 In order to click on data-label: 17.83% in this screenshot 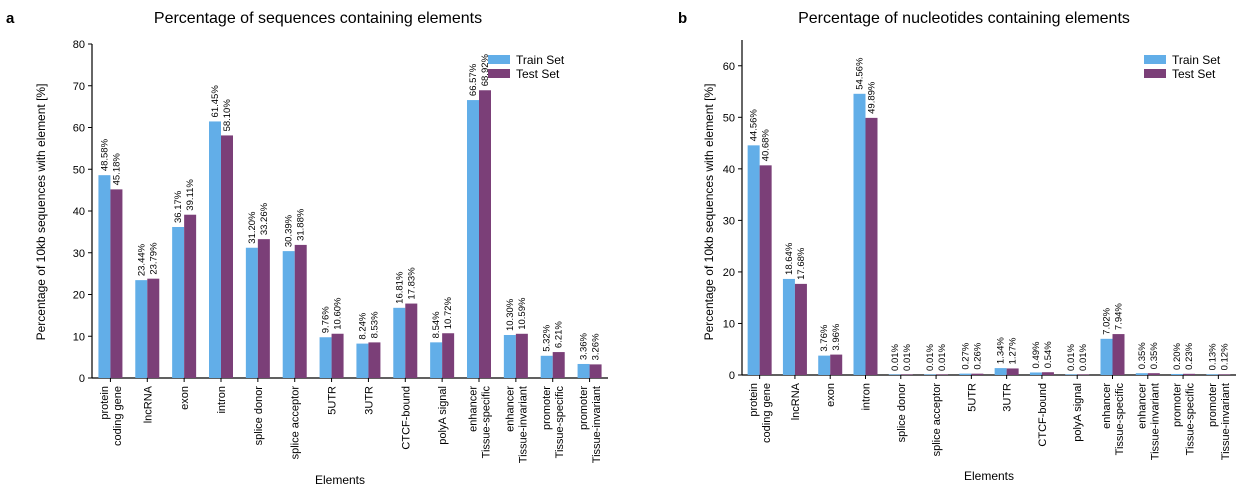, I will do `click(411, 283)`.